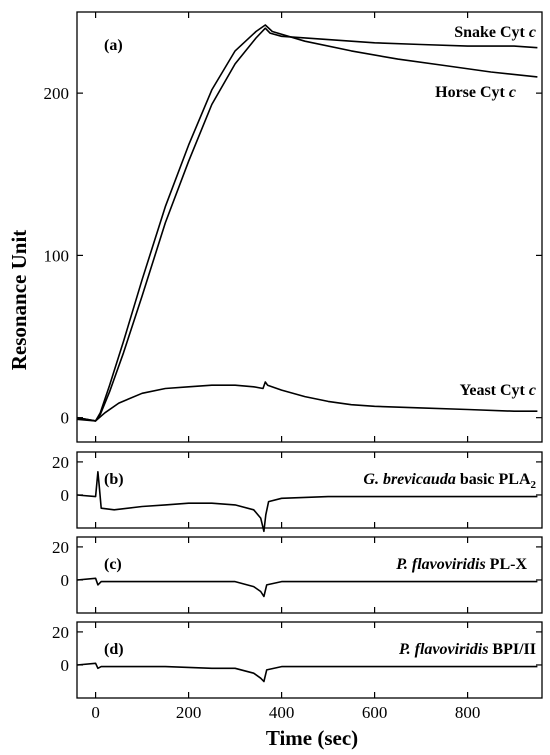 This screenshot has width=550, height=755. What do you see at coordinates (65, 580) in the screenshot?
I see `y-tick-label-c-0: 0` at bounding box center [65, 580].